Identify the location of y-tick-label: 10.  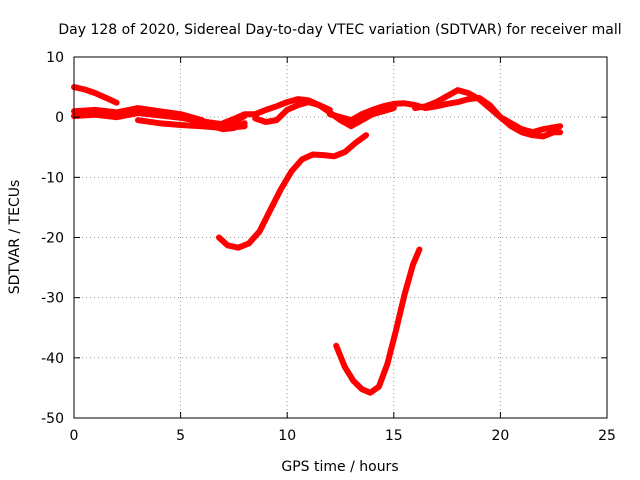
(55, 58).